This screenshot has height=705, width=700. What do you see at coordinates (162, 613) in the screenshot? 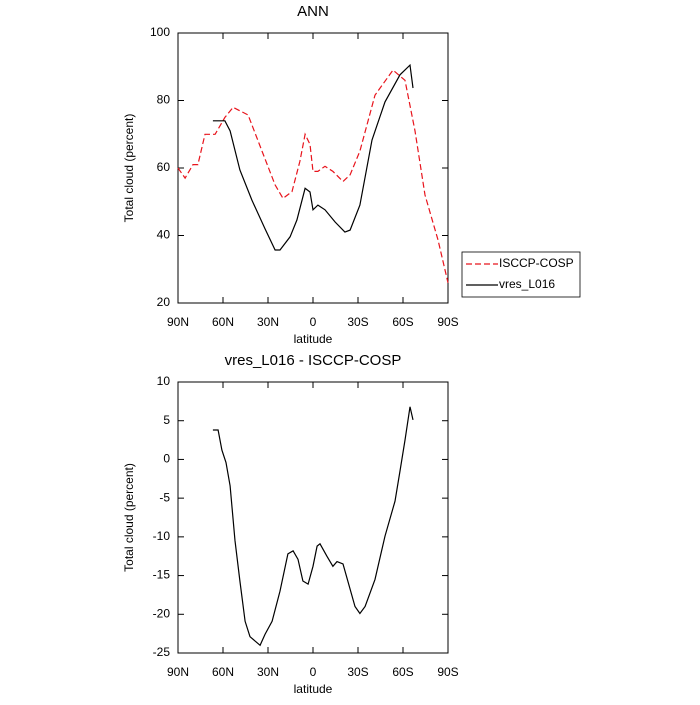
I see `y-tick-label: -20` at bounding box center [162, 613].